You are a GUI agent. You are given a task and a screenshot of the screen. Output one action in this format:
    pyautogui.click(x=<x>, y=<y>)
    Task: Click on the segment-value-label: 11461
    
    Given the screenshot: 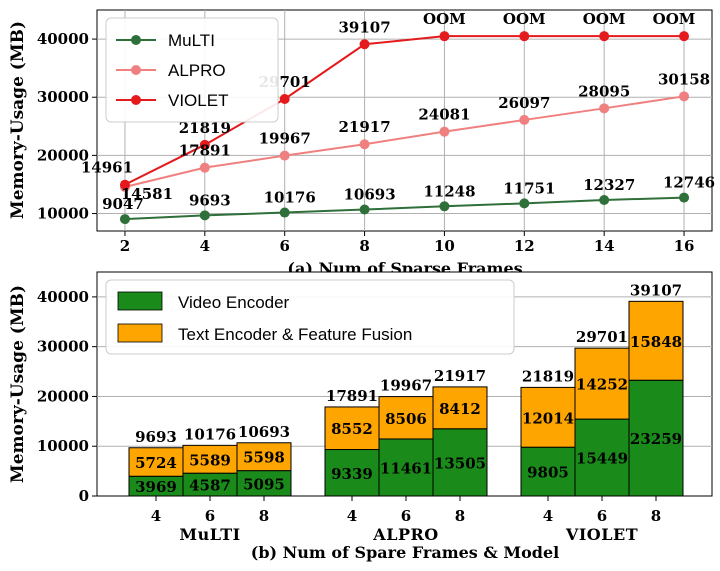 What is the action you would take?
    pyautogui.click(x=406, y=468)
    